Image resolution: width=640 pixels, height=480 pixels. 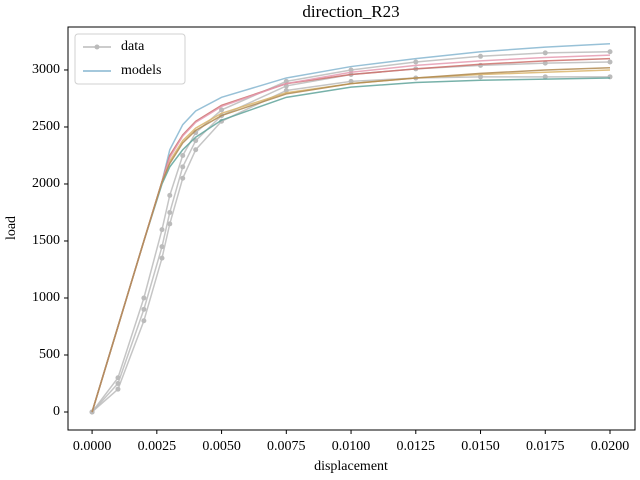 What do you see at coordinates (92, 446) in the screenshot?
I see `x-tick-label: 0.0000` at bounding box center [92, 446].